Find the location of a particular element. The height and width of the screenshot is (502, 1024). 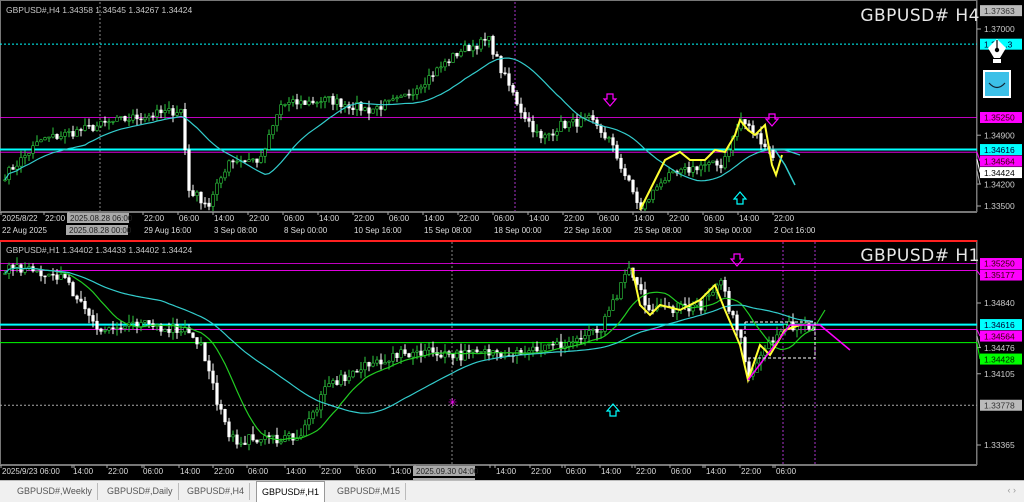

price-label: 1.34564 is located at coordinates (999, 161).